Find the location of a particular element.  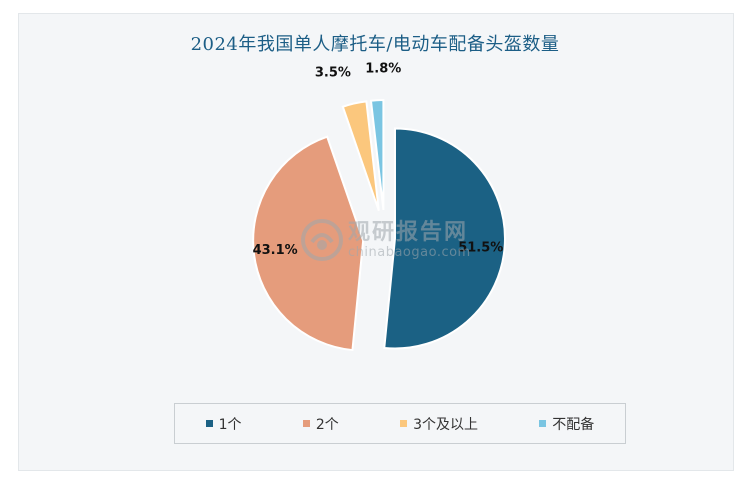

pie-labels: 51.5% 43.1% 3.5% 1.8% is located at coordinates (378, 159).